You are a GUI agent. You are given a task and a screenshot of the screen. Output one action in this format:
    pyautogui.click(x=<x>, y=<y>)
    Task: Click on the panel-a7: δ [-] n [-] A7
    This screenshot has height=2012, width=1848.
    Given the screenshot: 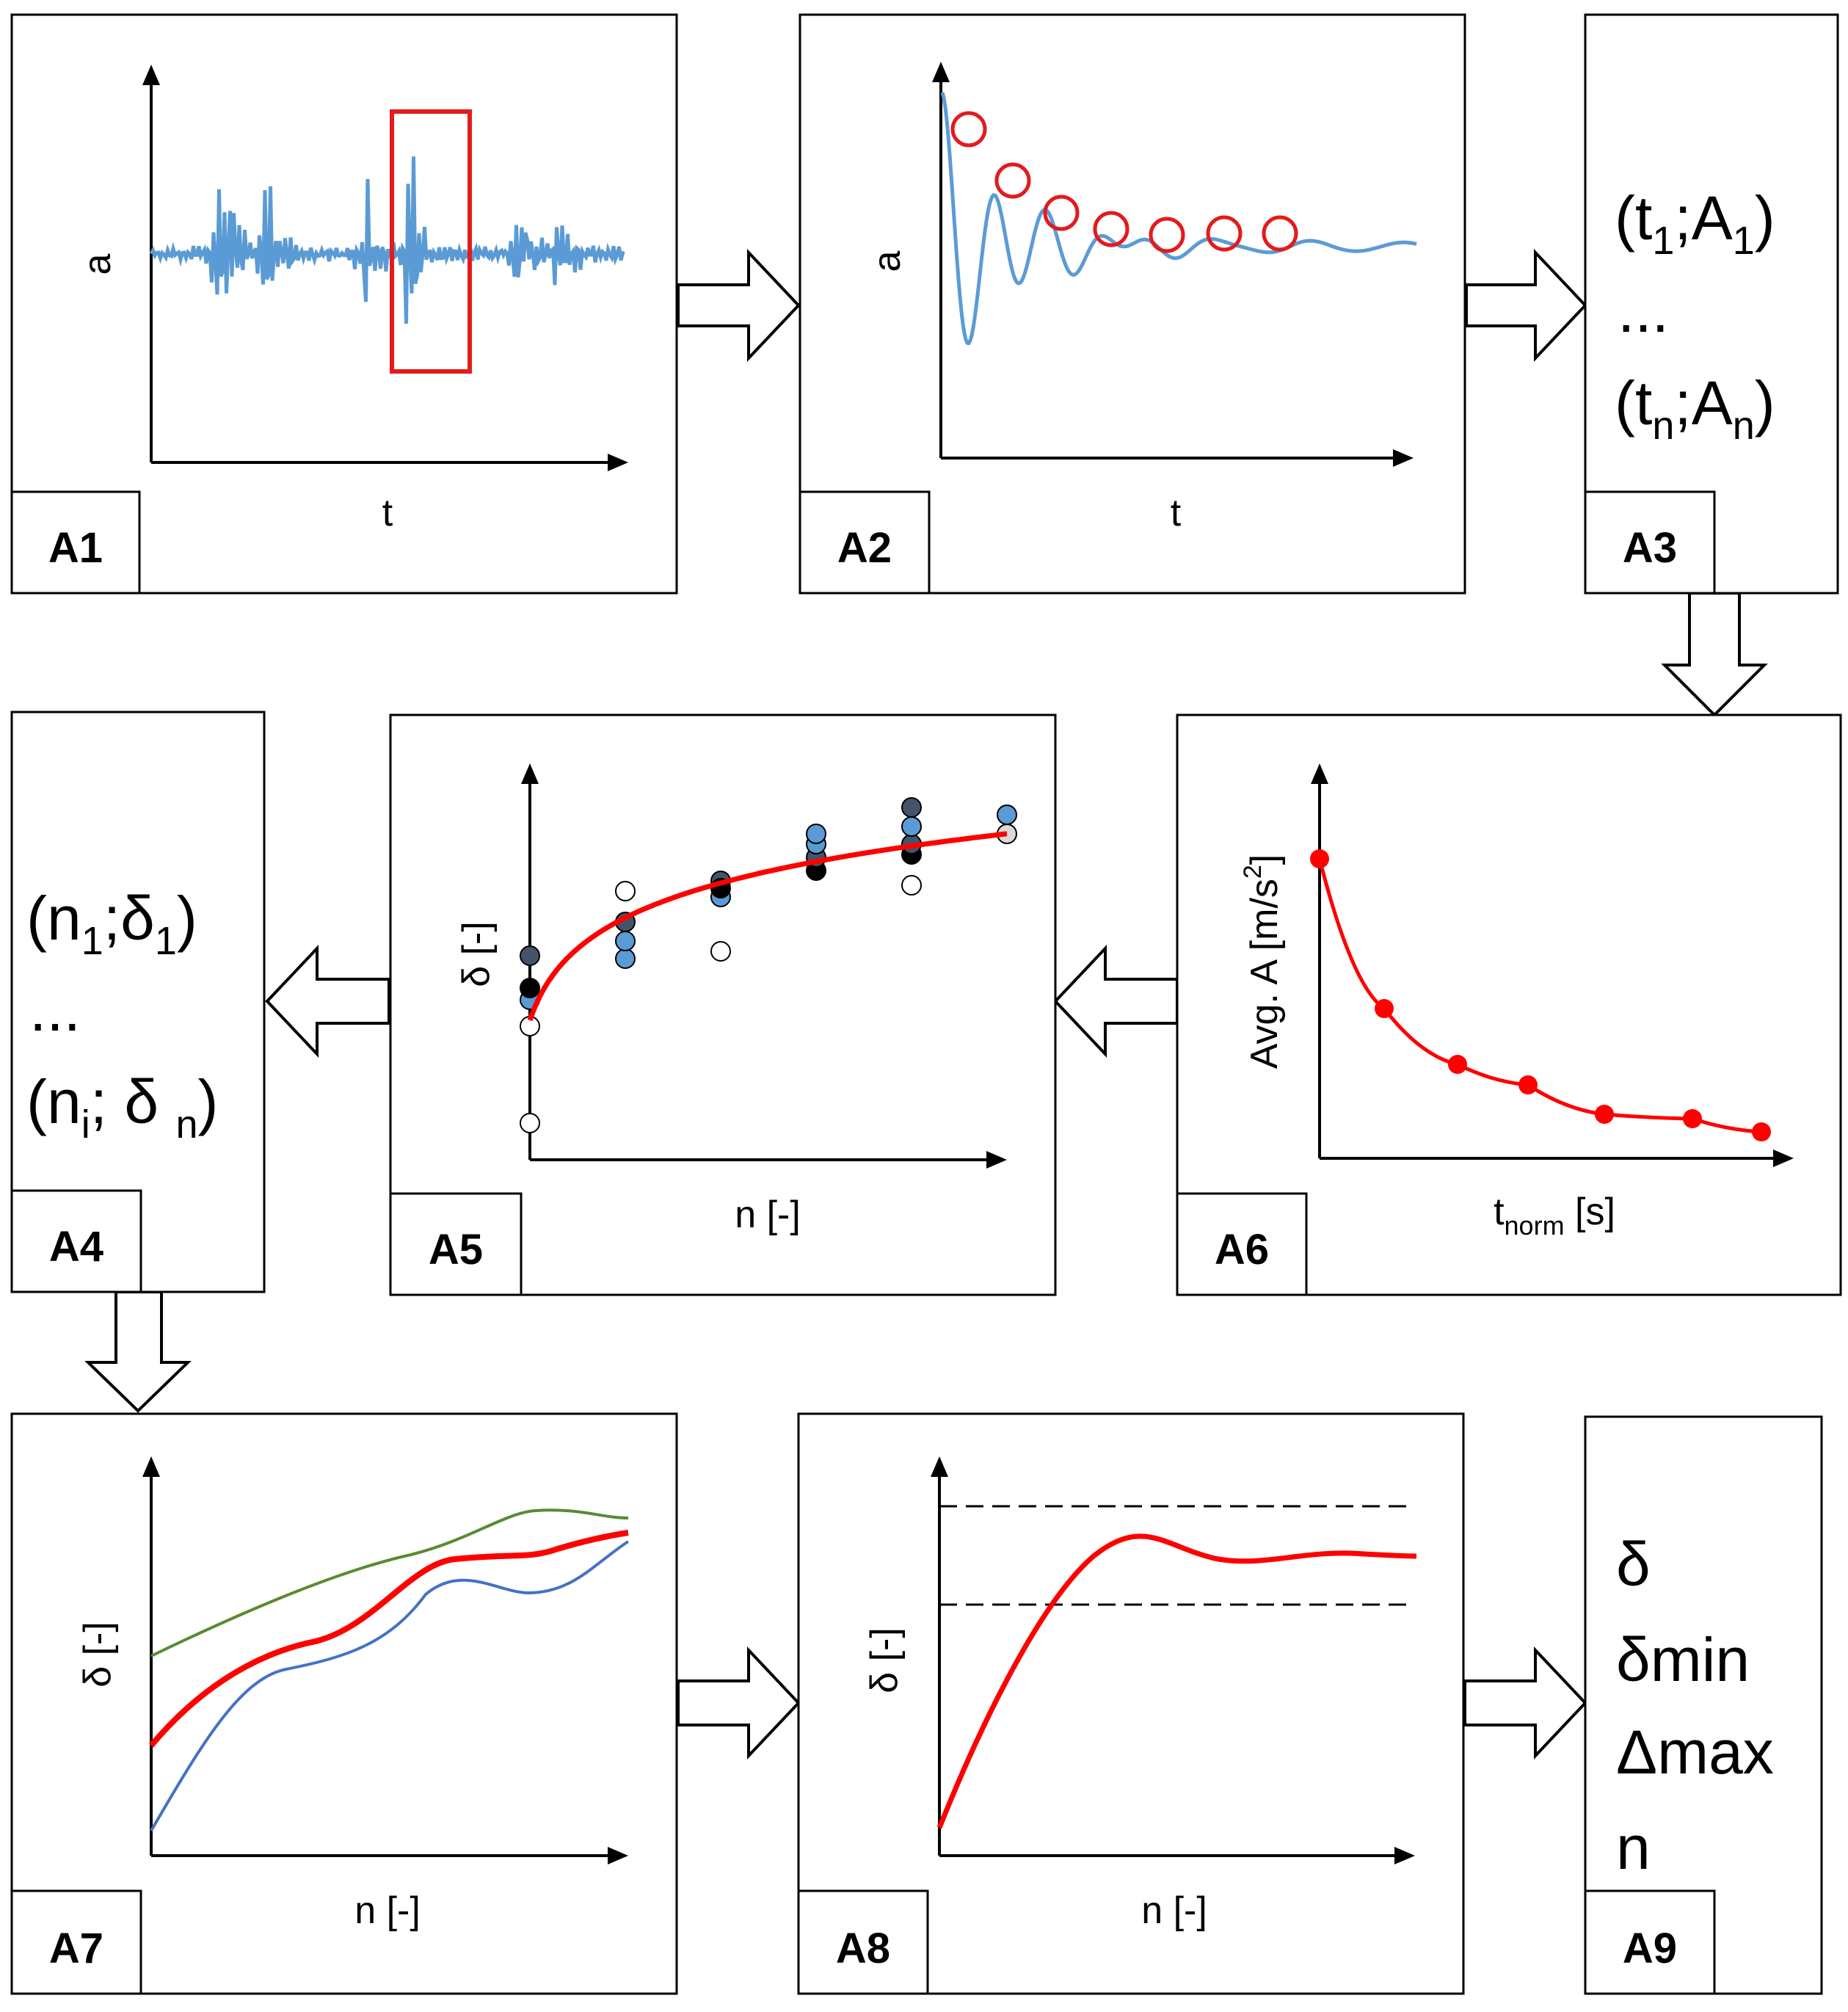 What is the action you would take?
    pyautogui.click(x=344, y=1703)
    